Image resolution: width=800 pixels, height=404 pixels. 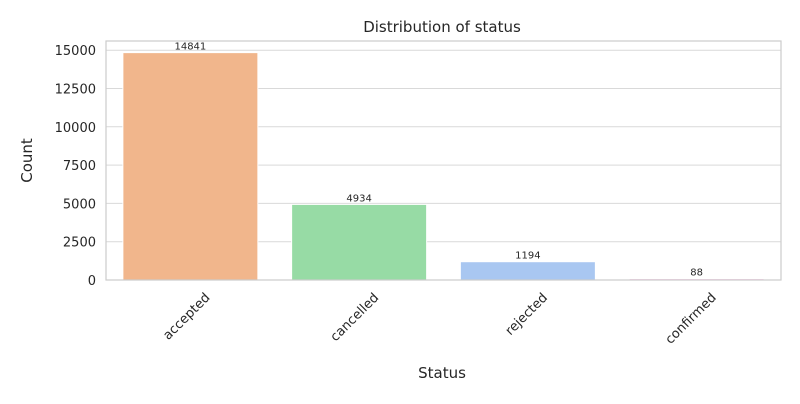 I want to click on y-tick-label: 7500, so click(x=79, y=166).